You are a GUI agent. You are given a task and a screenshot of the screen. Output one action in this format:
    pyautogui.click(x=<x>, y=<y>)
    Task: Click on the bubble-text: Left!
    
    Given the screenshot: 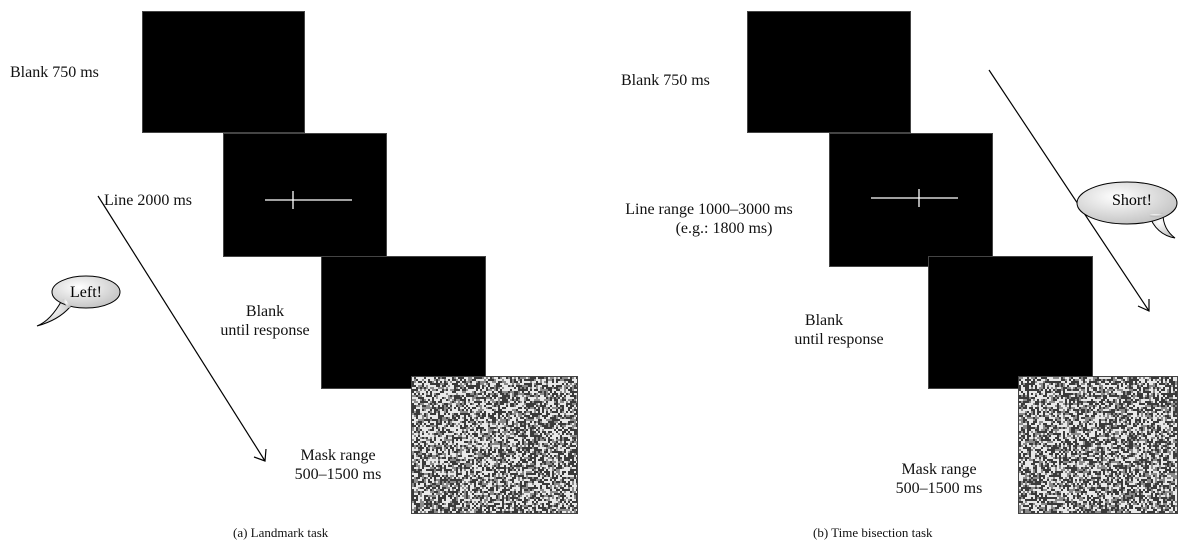 What is the action you would take?
    pyautogui.click(x=86, y=292)
    